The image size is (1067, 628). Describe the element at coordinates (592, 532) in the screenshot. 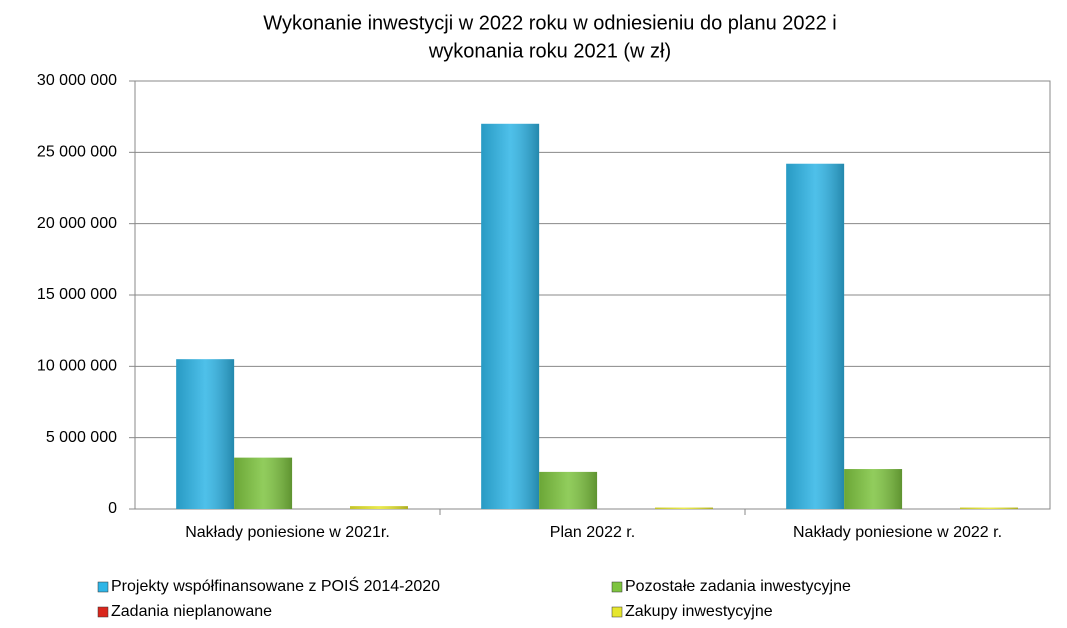

I see `x-tick-label: Plan 2022 r.` at that location.